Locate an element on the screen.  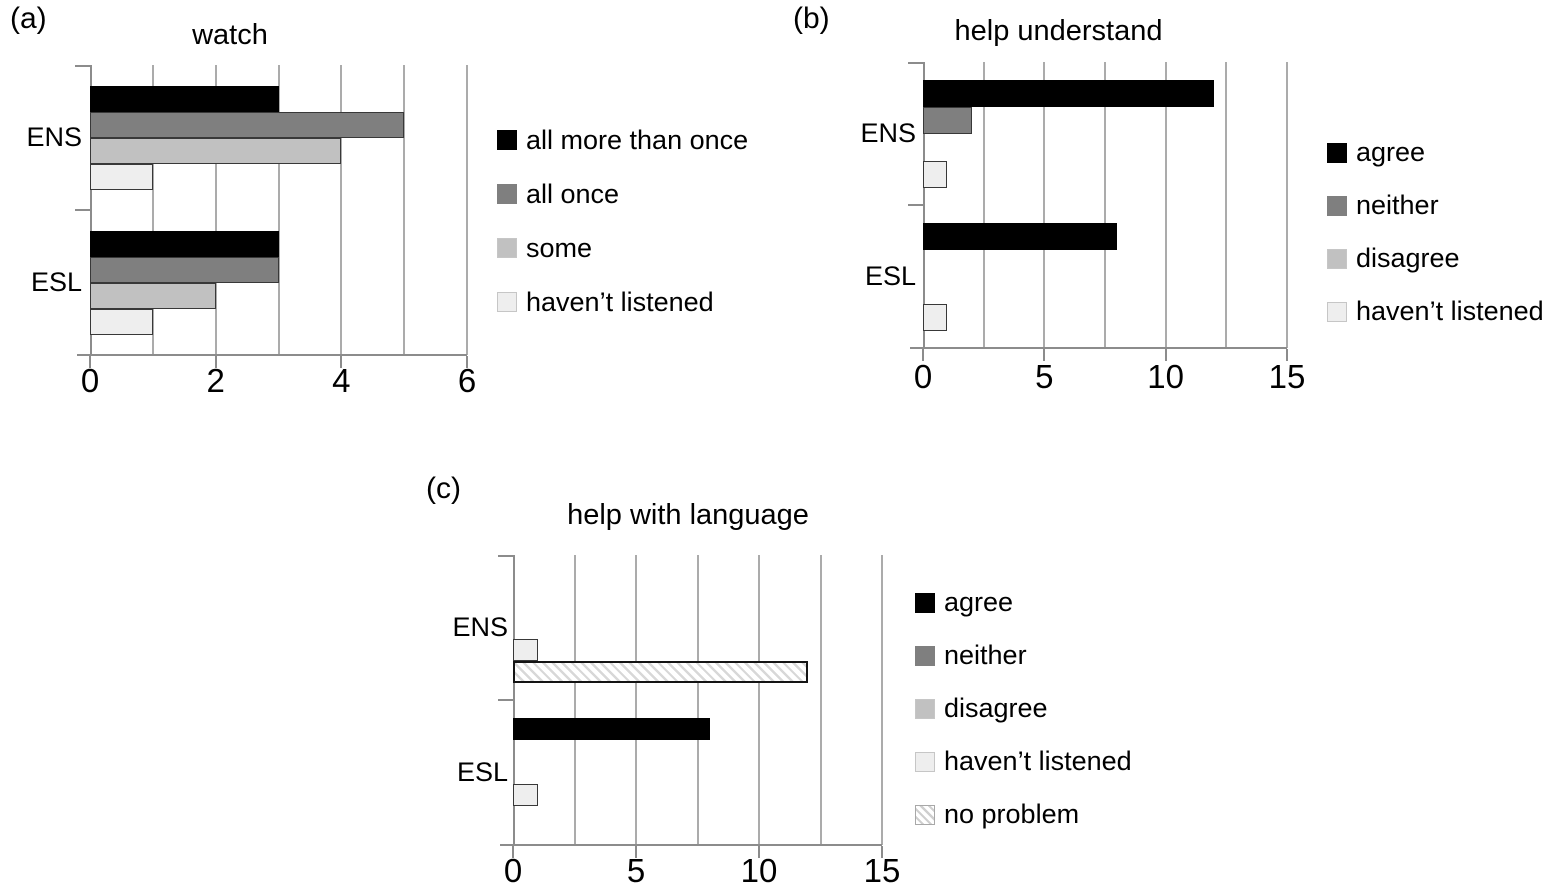
legend-swatch-all-more-than-once is located at coordinates (507, 140).